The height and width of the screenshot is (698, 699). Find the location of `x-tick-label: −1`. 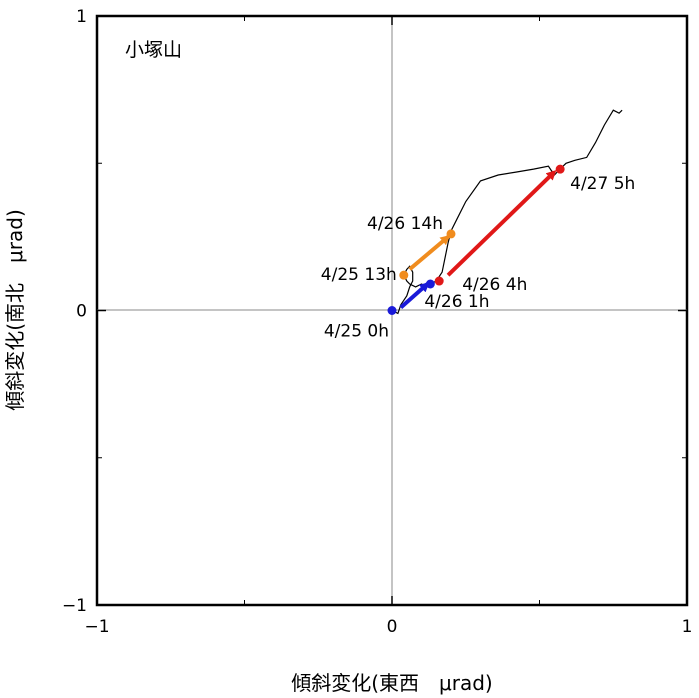

x-tick-label: −1 is located at coordinates (96, 627).